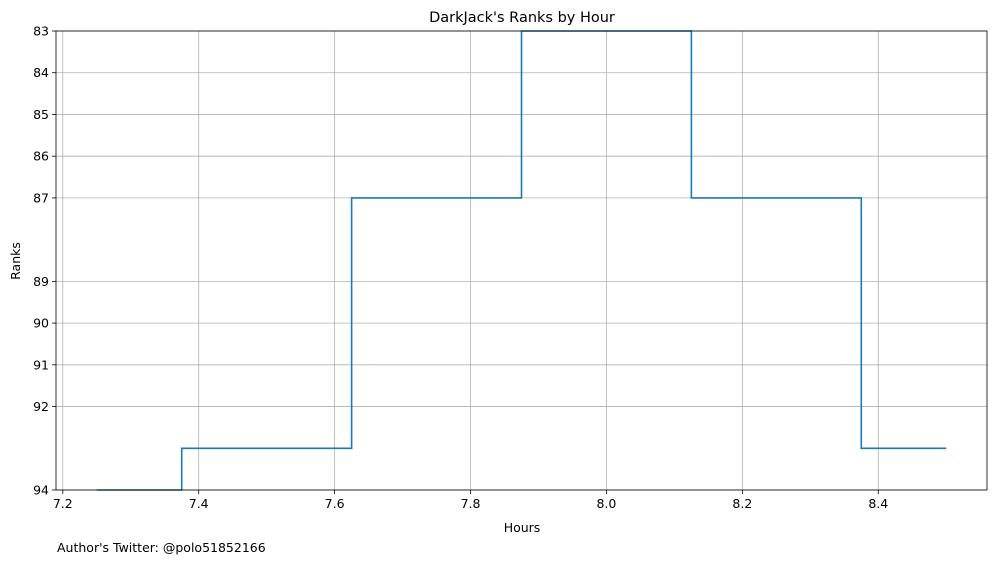  What do you see at coordinates (15, 261) in the screenshot?
I see `y-axis-label: Ranks` at bounding box center [15, 261].